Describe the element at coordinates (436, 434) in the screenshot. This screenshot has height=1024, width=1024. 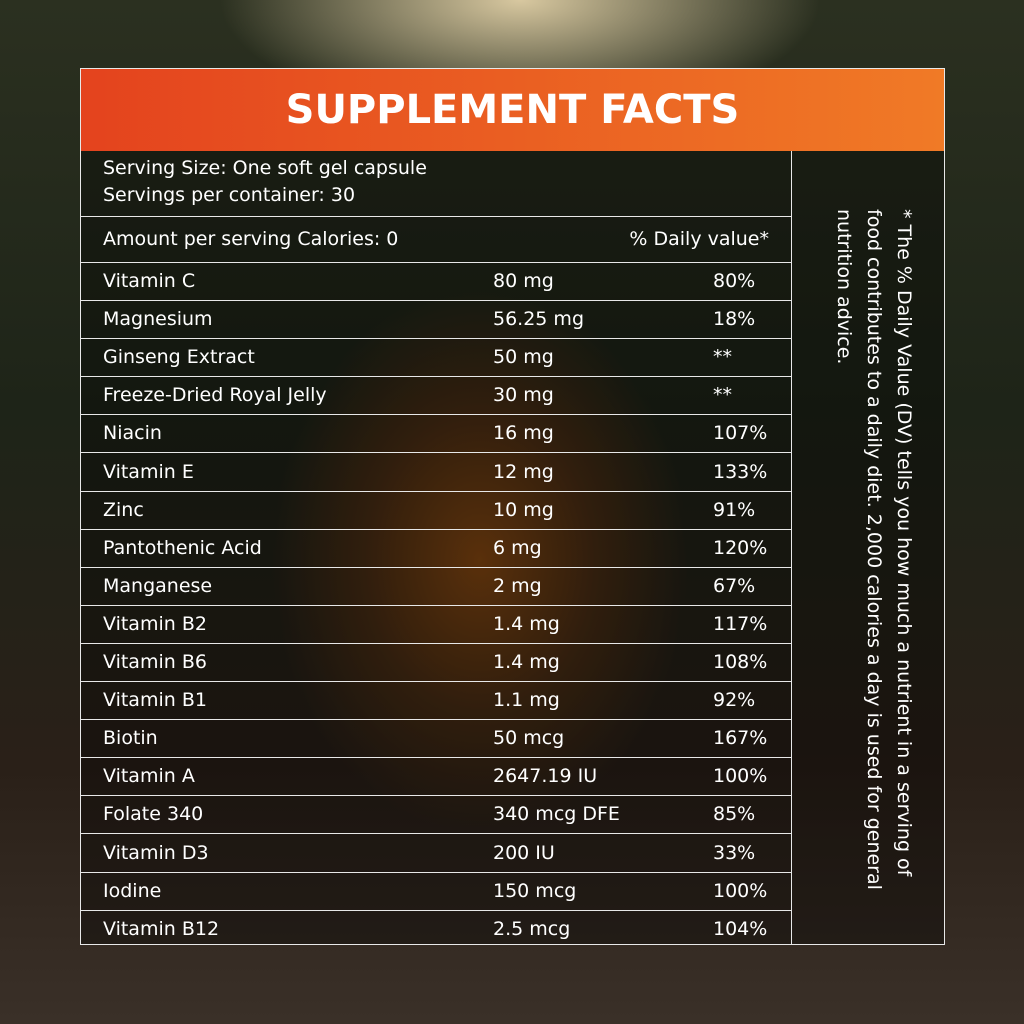
I see `table-row: Niacin 16 mg 107%` at that location.